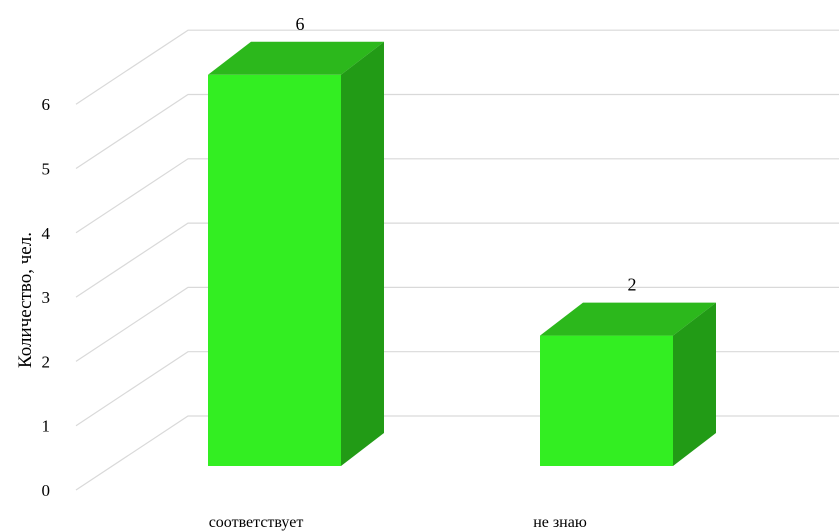 The image size is (839, 531). What do you see at coordinates (632, 285) in the screenshot?
I see `data-label: 2` at bounding box center [632, 285].